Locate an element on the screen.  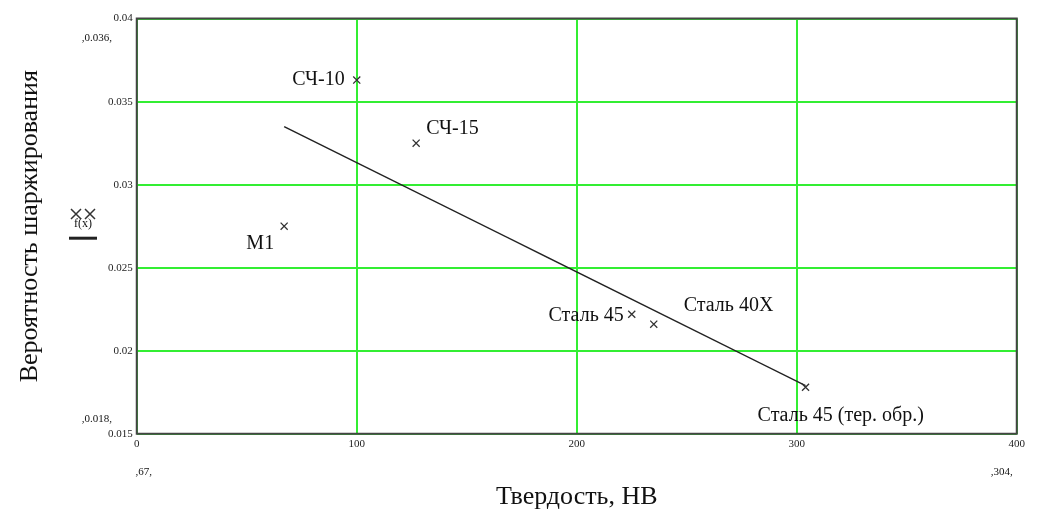
annotation: СЧ-10 is located at coordinates (318, 78).